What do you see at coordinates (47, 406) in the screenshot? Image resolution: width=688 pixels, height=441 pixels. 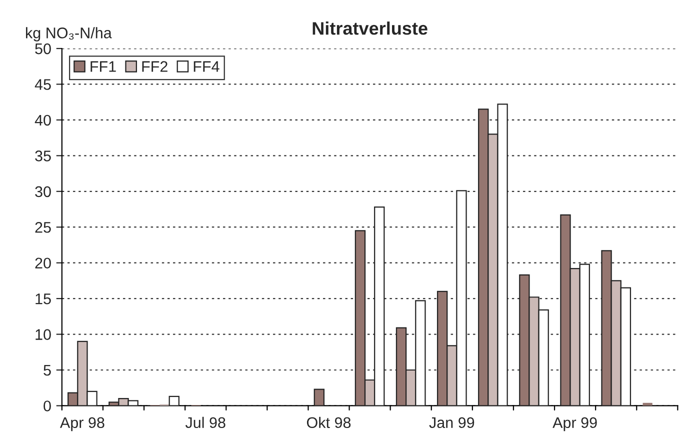 I see `y-tick-label: 0` at bounding box center [47, 406].